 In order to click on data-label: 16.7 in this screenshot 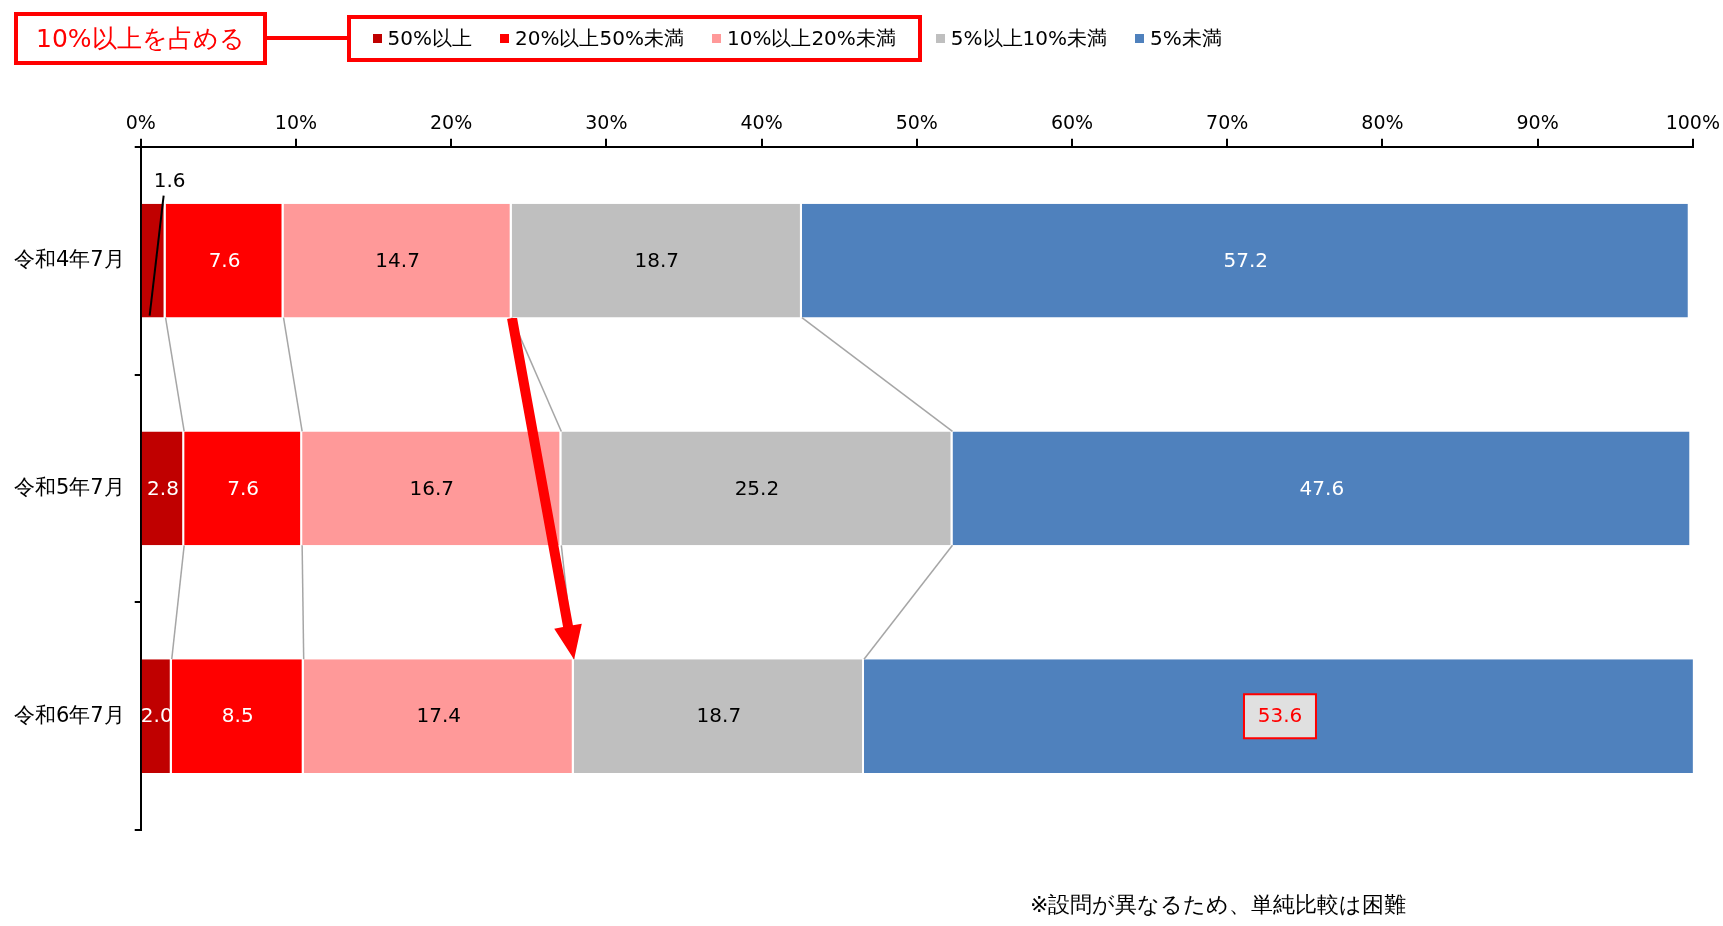, I will do `click(432, 487)`.